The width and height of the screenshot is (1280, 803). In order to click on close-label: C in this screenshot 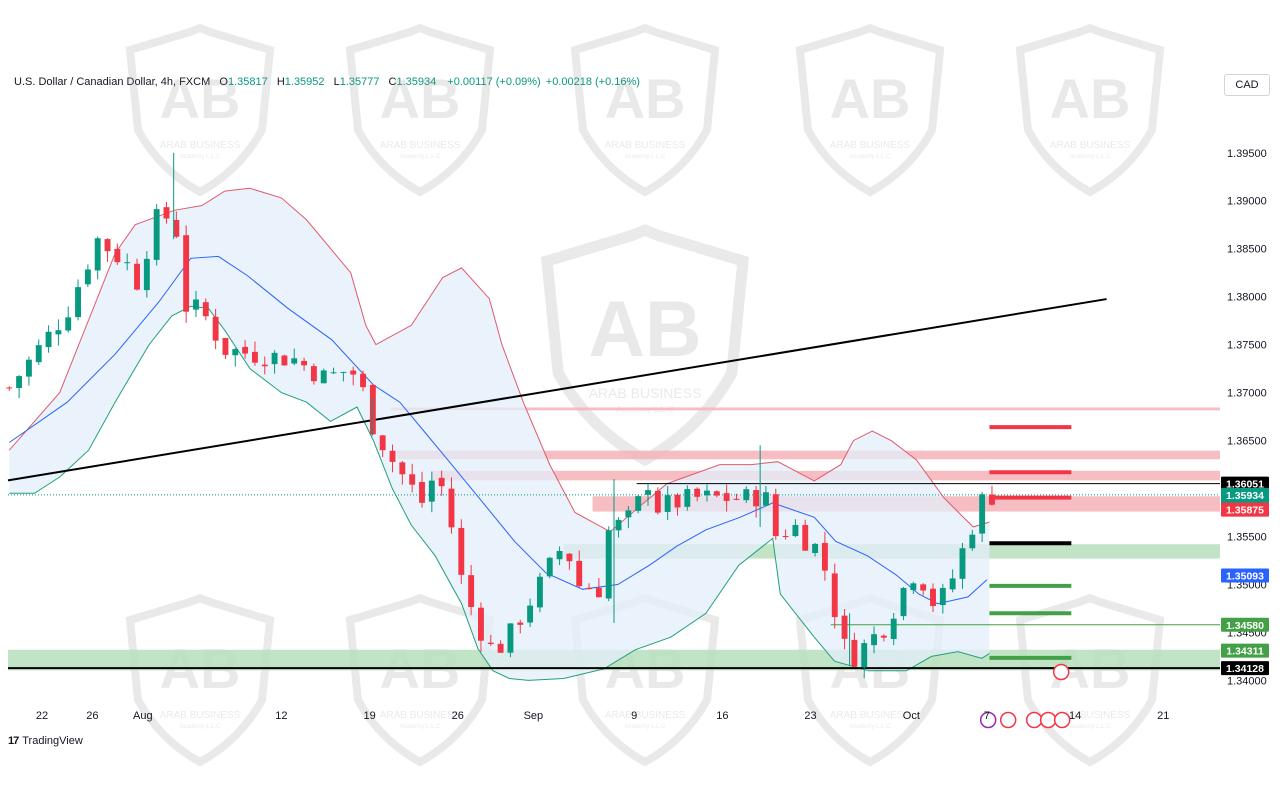, I will do `click(392, 82)`.